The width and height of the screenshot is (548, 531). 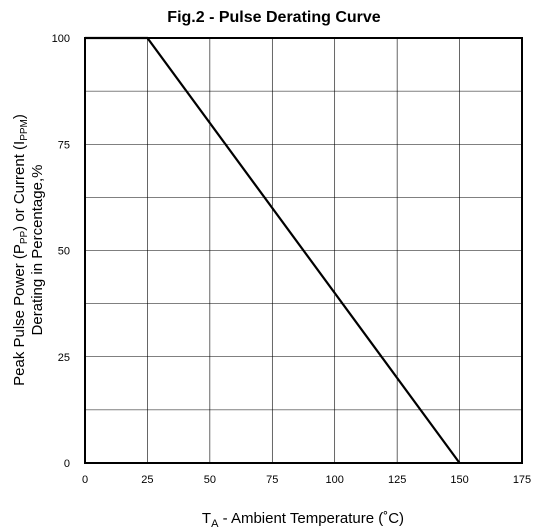 I want to click on y-axis-label-line1: Peak Pulse Power (PPP) or Current (IPPM), so click(x=20, y=250).